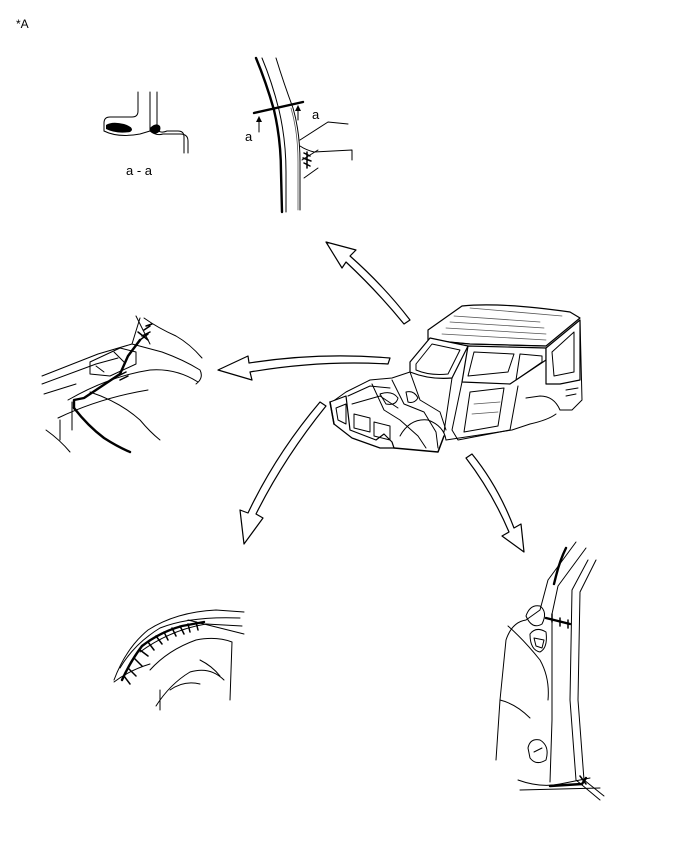  Describe the element at coordinates (283, 473) in the screenshot. I see `callout-arrow-to-fender` at that location.